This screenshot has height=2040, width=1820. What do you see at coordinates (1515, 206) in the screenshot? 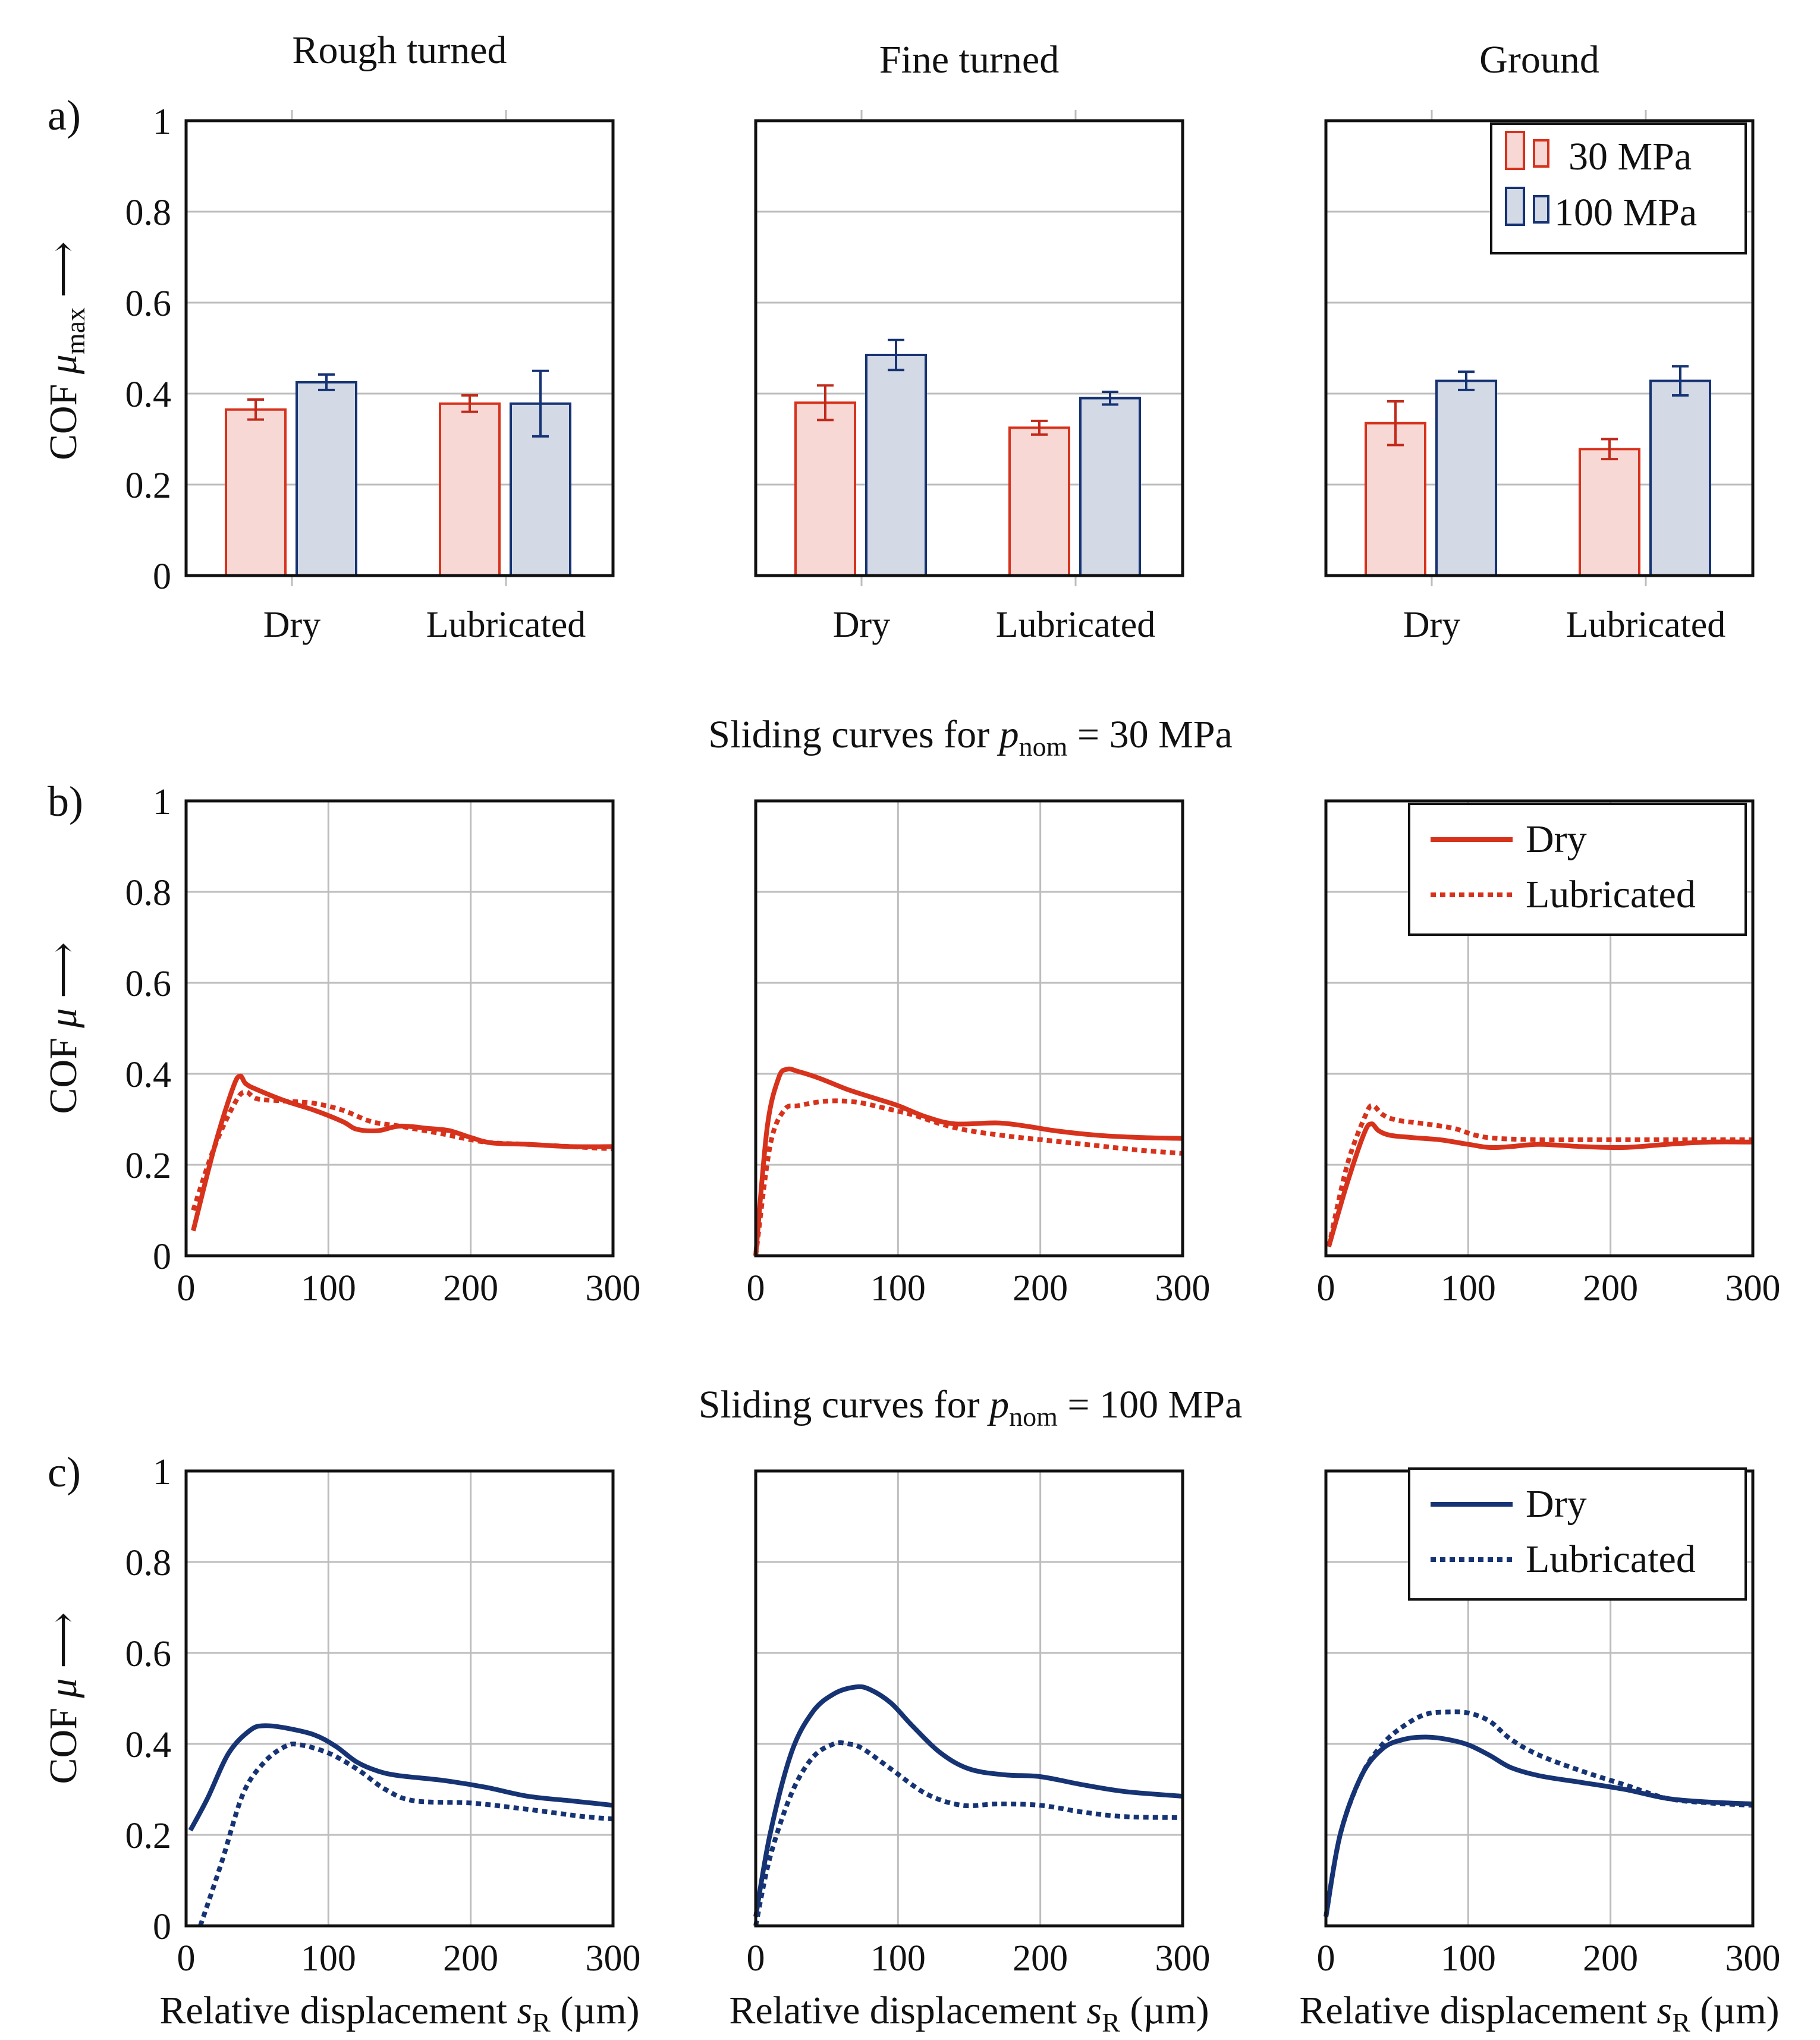
I see `legend-swatch-100mpa-a` at bounding box center [1515, 206].